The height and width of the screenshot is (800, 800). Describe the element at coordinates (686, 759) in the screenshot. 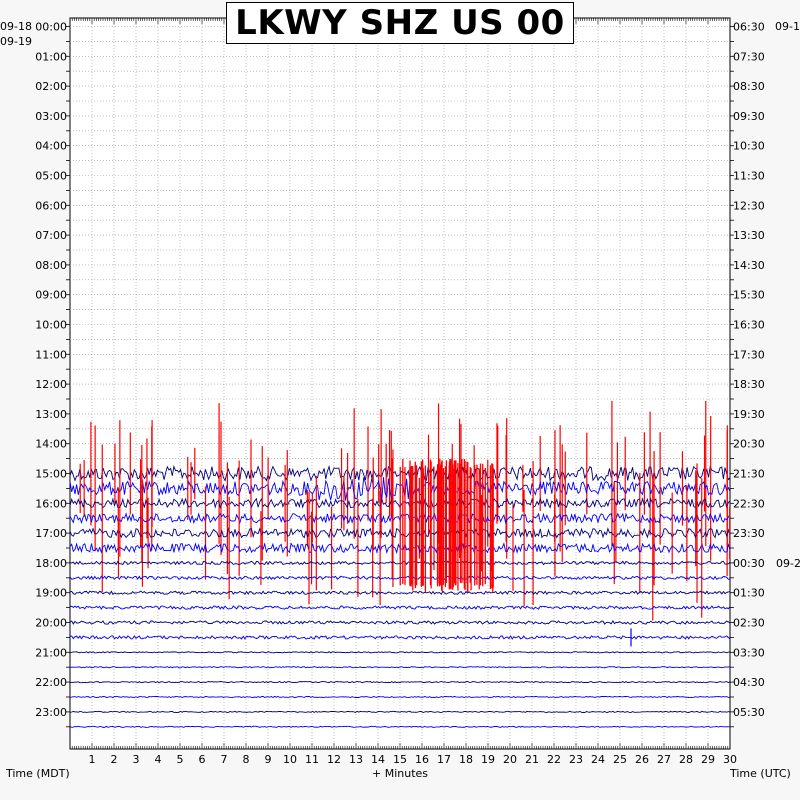

I see `x-tick-label: 28` at that location.